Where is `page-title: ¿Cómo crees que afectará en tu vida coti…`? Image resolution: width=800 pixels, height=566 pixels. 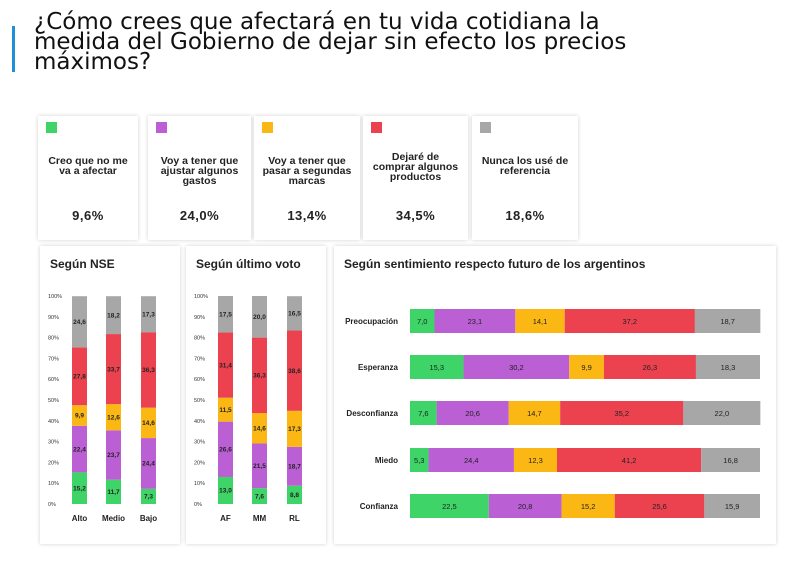
page-title: ¿Cómo crees que afectará en tu vida coti… is located at coordinates (330, 42).